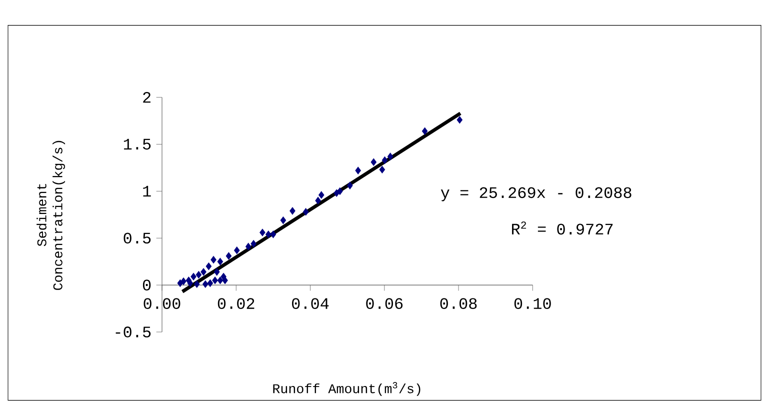 The width and height of the screenshot is (769, 411). What do you see at coordinates (532, 303) in the screenshot?
I see `x-tick-label: 0.10` at bounding box center [532, 303].